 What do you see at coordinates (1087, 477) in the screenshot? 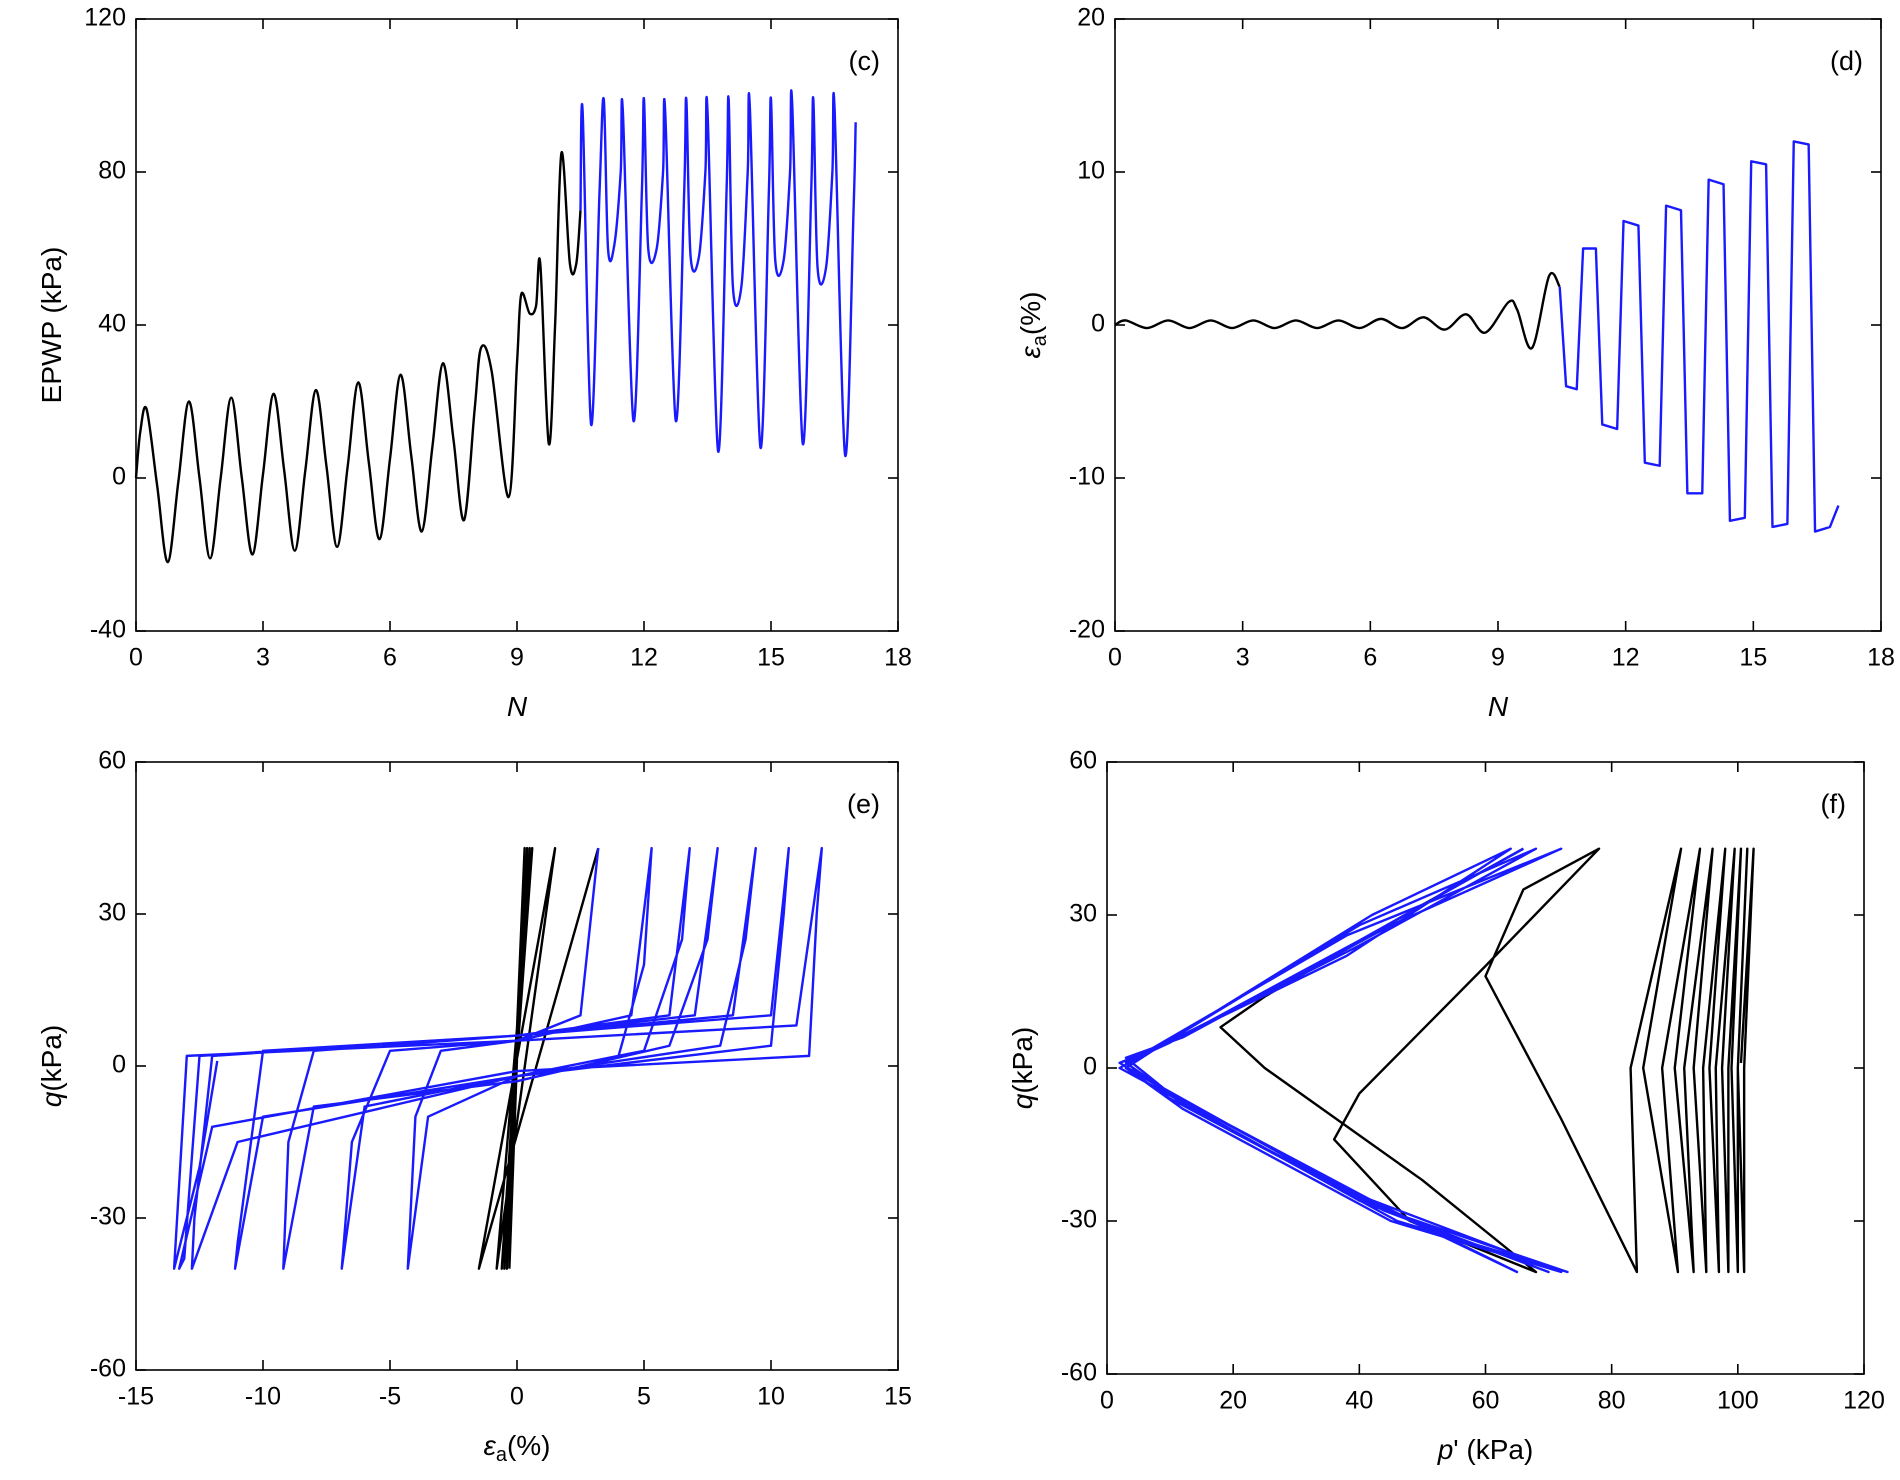
I see `y-tick-label: -10` at bounding box center [1087, 477].